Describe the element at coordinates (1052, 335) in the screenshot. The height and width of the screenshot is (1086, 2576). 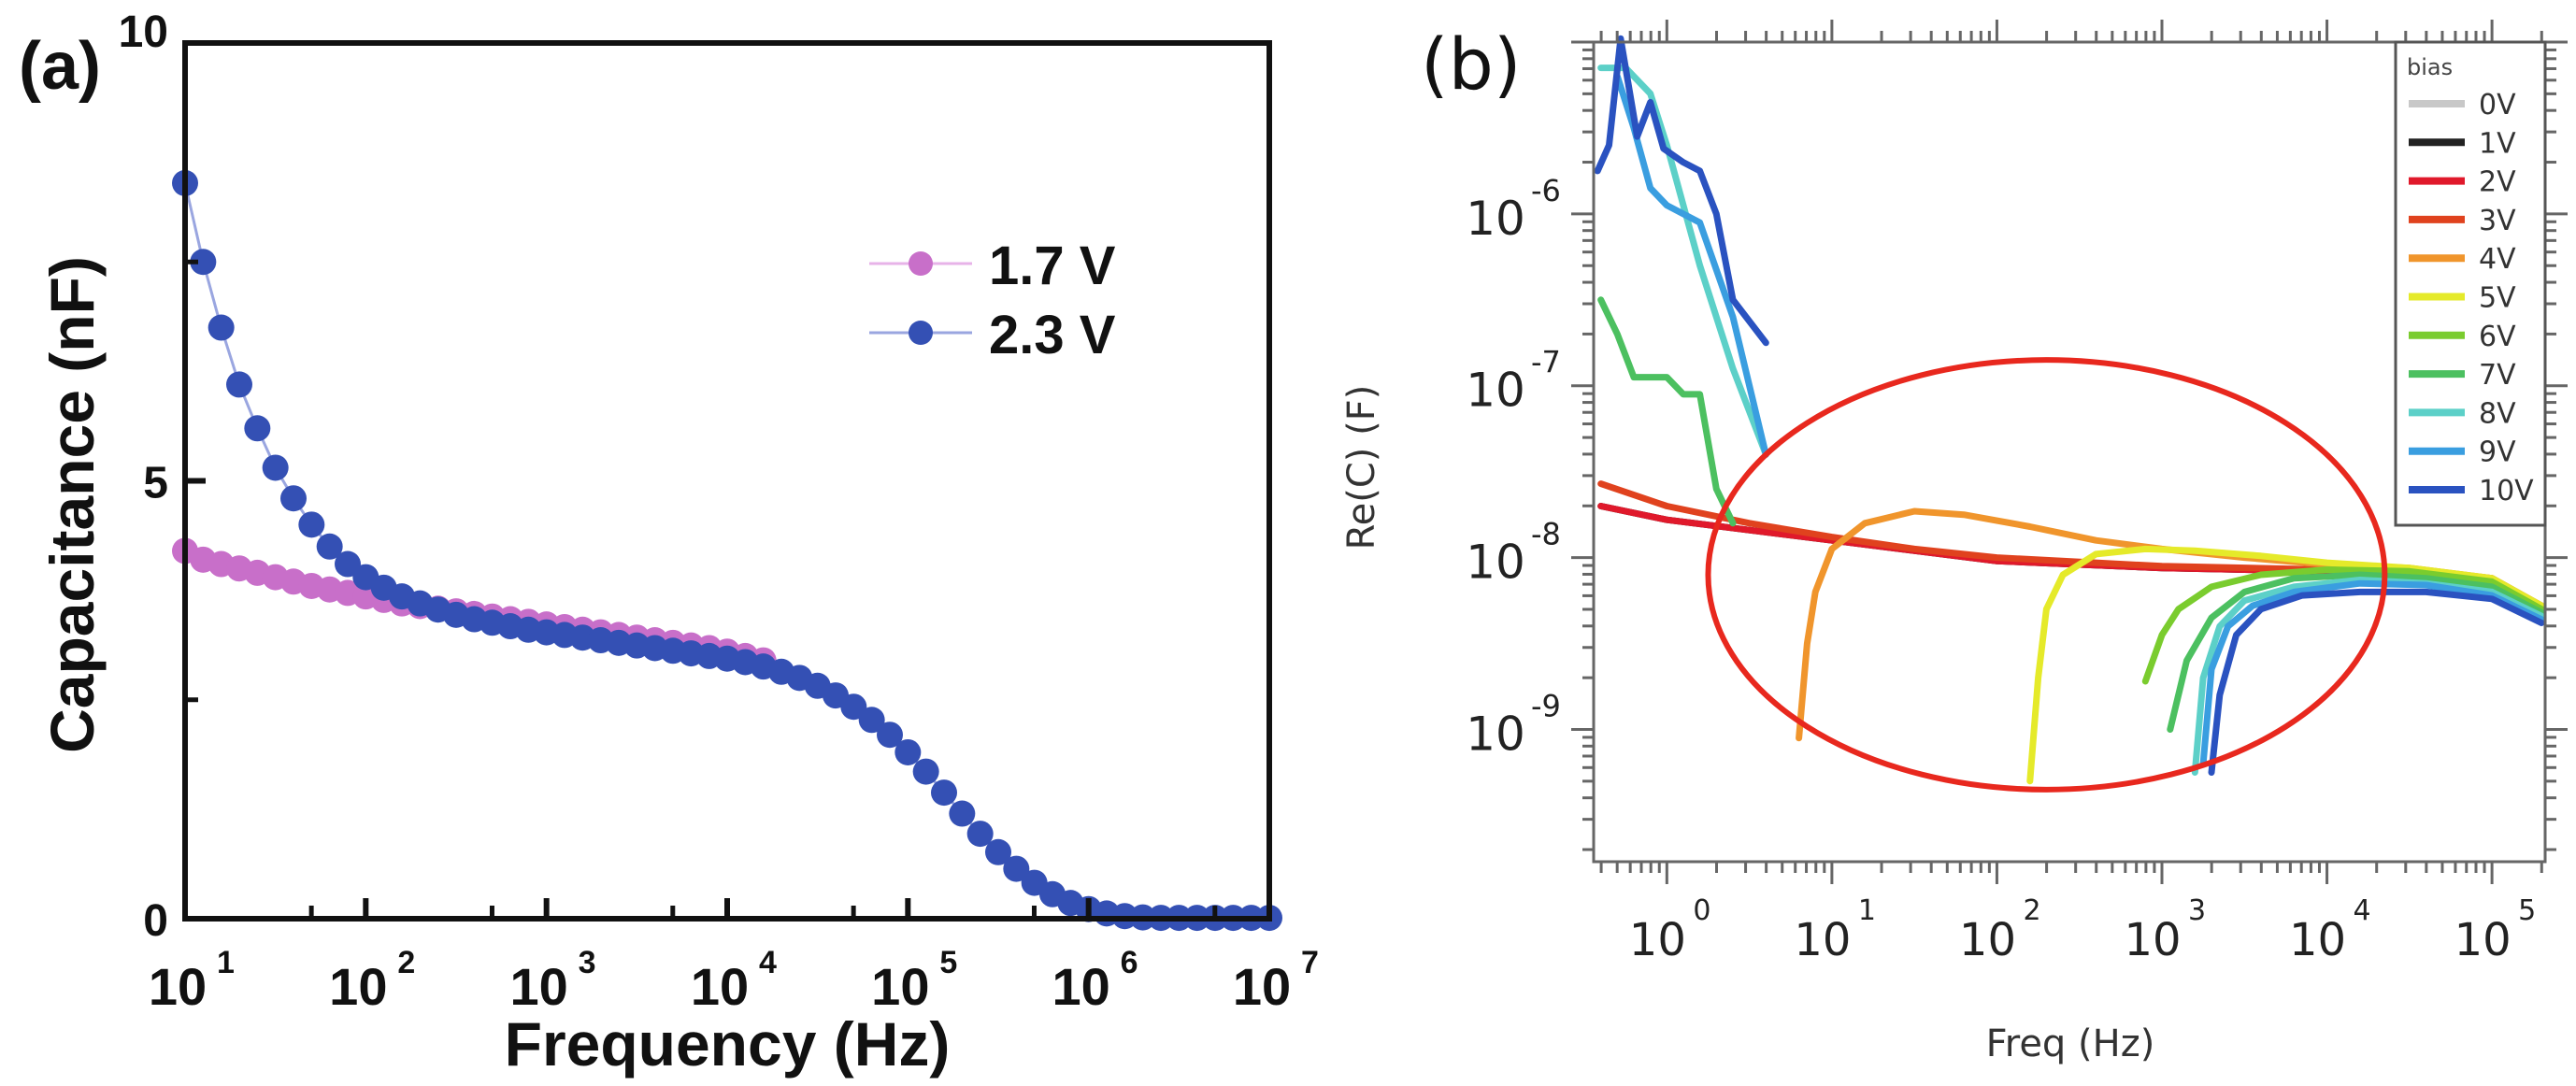
I see `legend-label: 2.3 V` at that location.